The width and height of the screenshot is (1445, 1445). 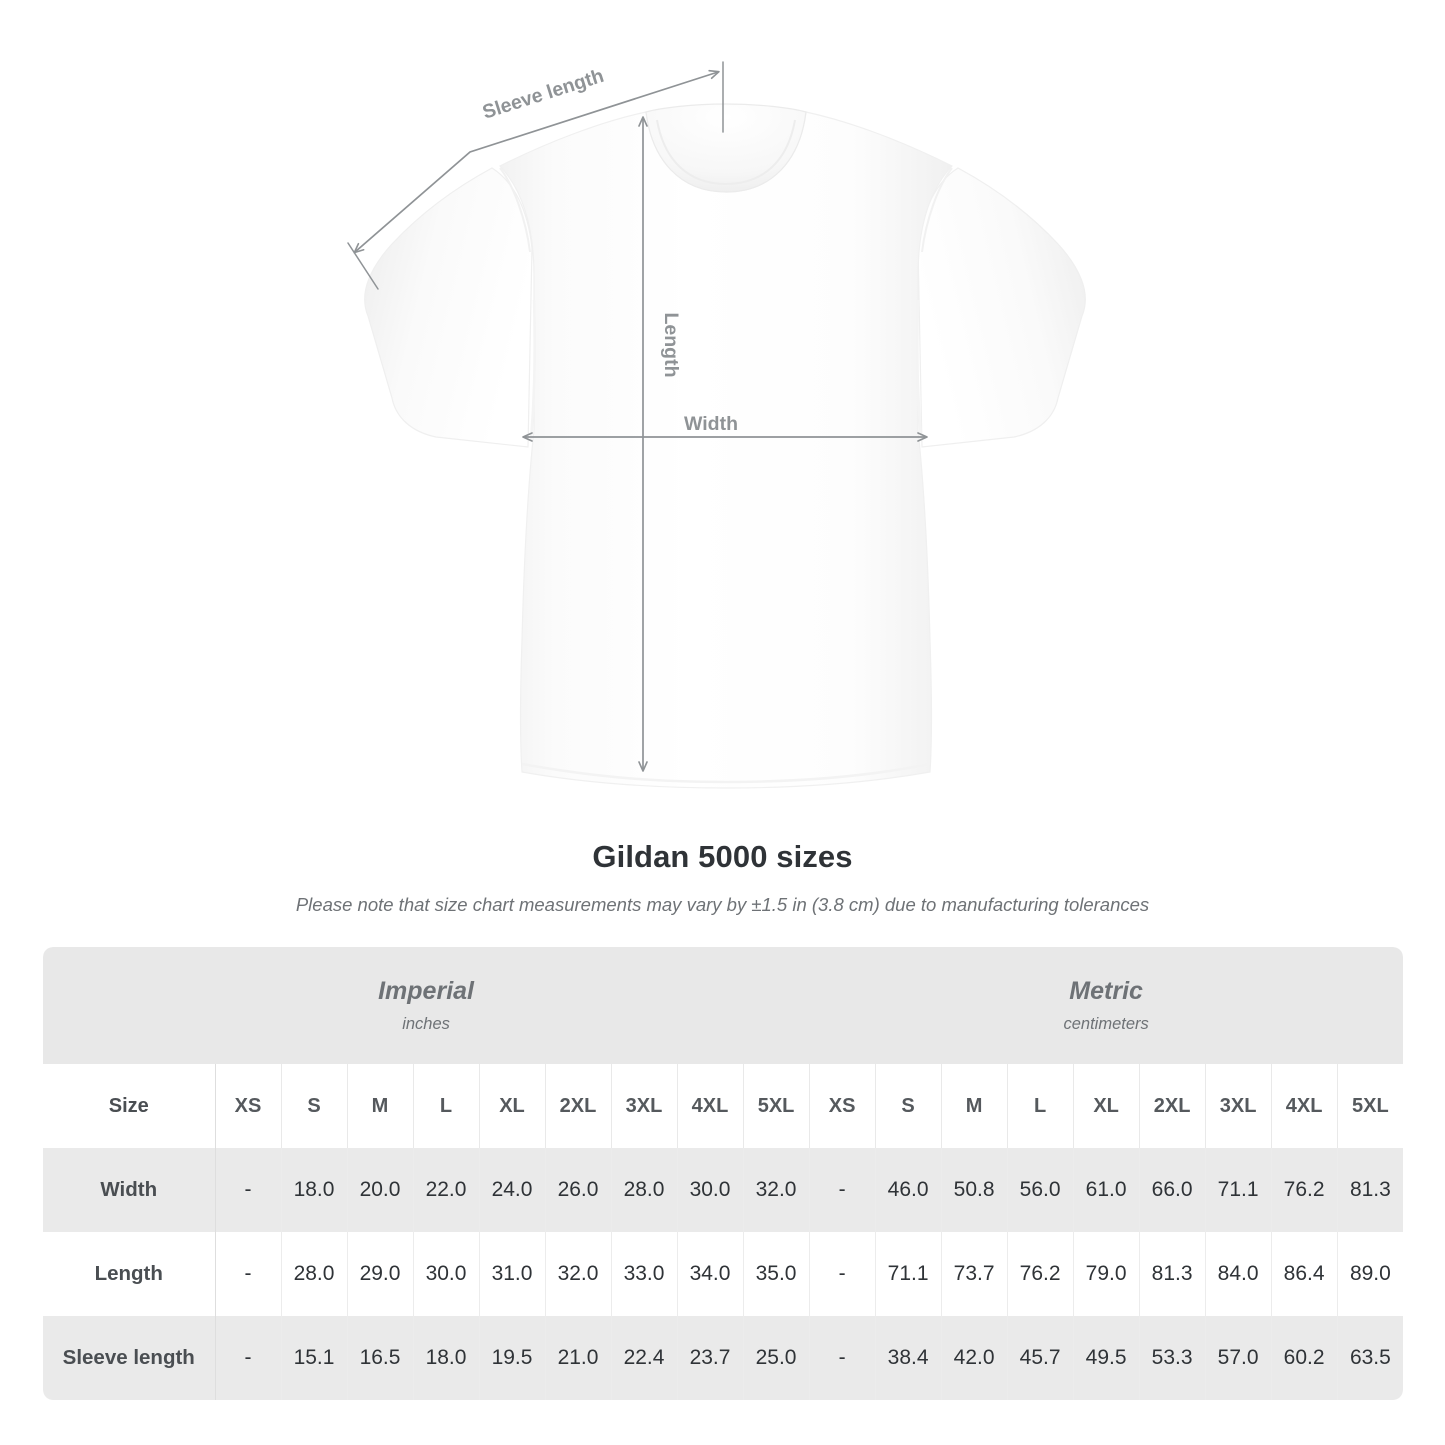 What do you see at coordinates (776, 1358) in the screenshot?
I see `cell-sleeve-imperial-5xl: 25.0` at bounding box center [776, 1358].